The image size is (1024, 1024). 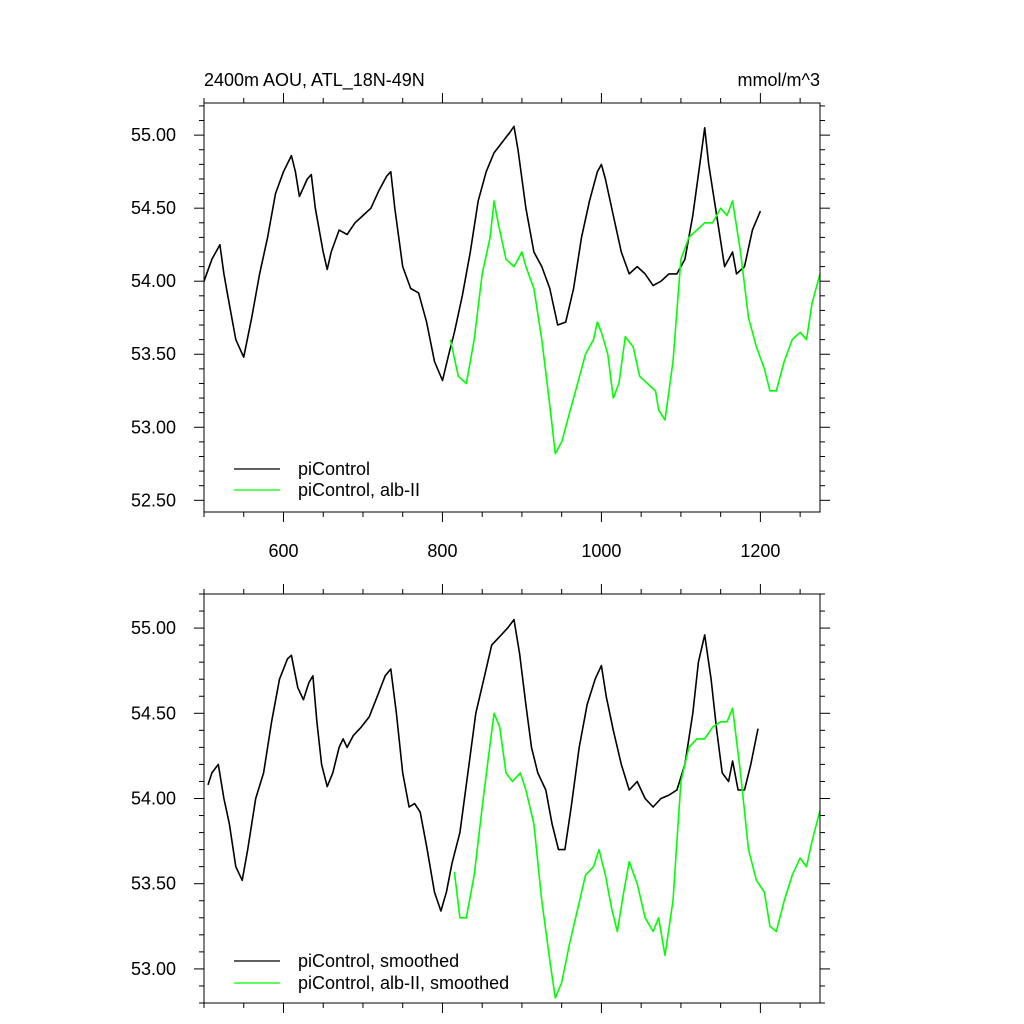 What do you see at coordinates (779, 80) in the screenshot?
I see `units-label: mmol/m^3` at bounding box center [779, 80].